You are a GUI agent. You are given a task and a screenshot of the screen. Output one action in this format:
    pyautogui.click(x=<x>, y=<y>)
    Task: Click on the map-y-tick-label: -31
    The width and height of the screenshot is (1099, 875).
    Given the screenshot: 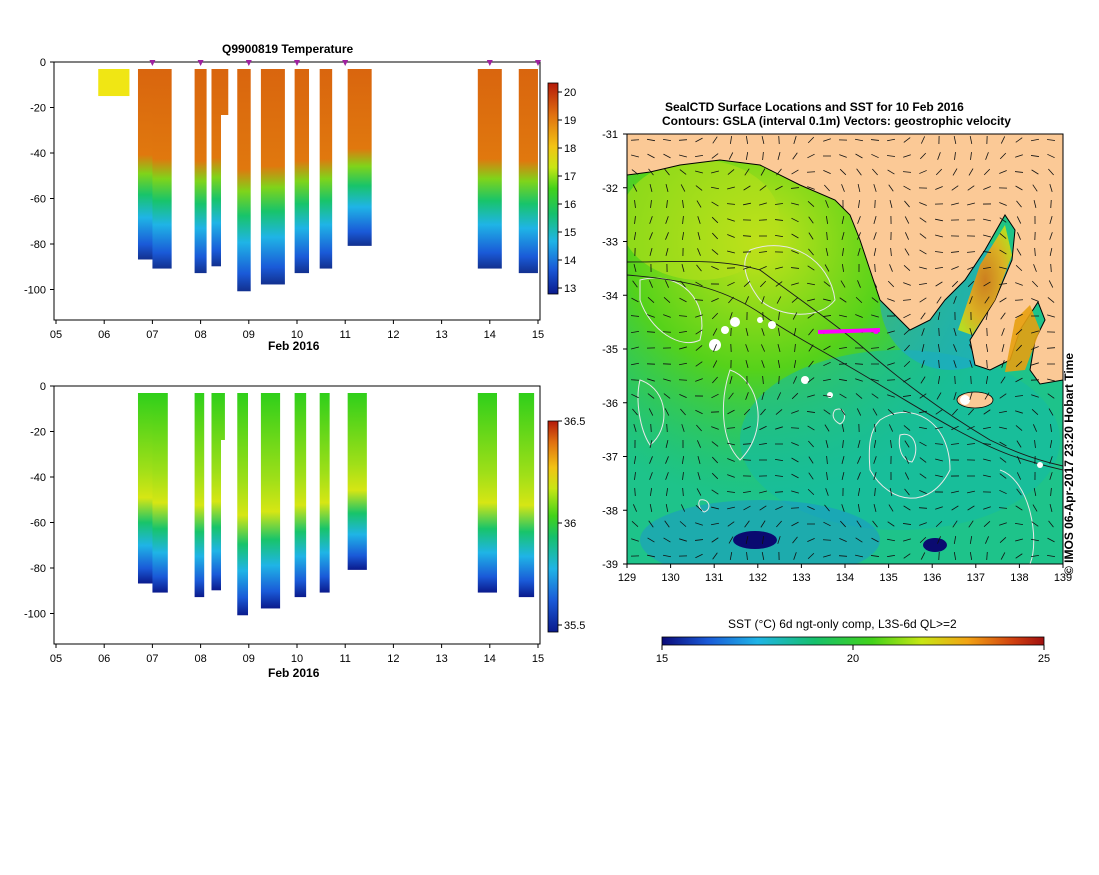 What is the action you would take?
    pyautogui.click(x=610, y=135)
    